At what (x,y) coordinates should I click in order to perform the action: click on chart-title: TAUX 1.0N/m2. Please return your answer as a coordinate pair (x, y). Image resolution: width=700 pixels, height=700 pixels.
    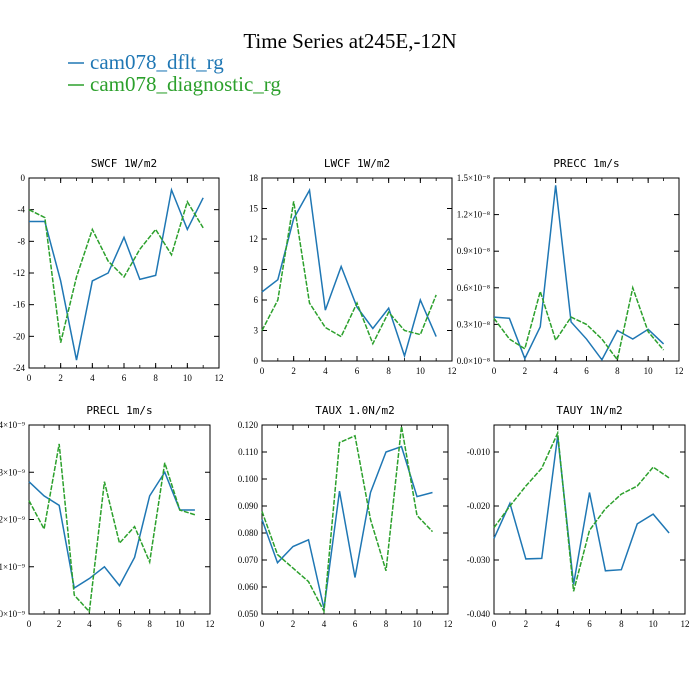
    Looking at the image, I should click on (354, 410).